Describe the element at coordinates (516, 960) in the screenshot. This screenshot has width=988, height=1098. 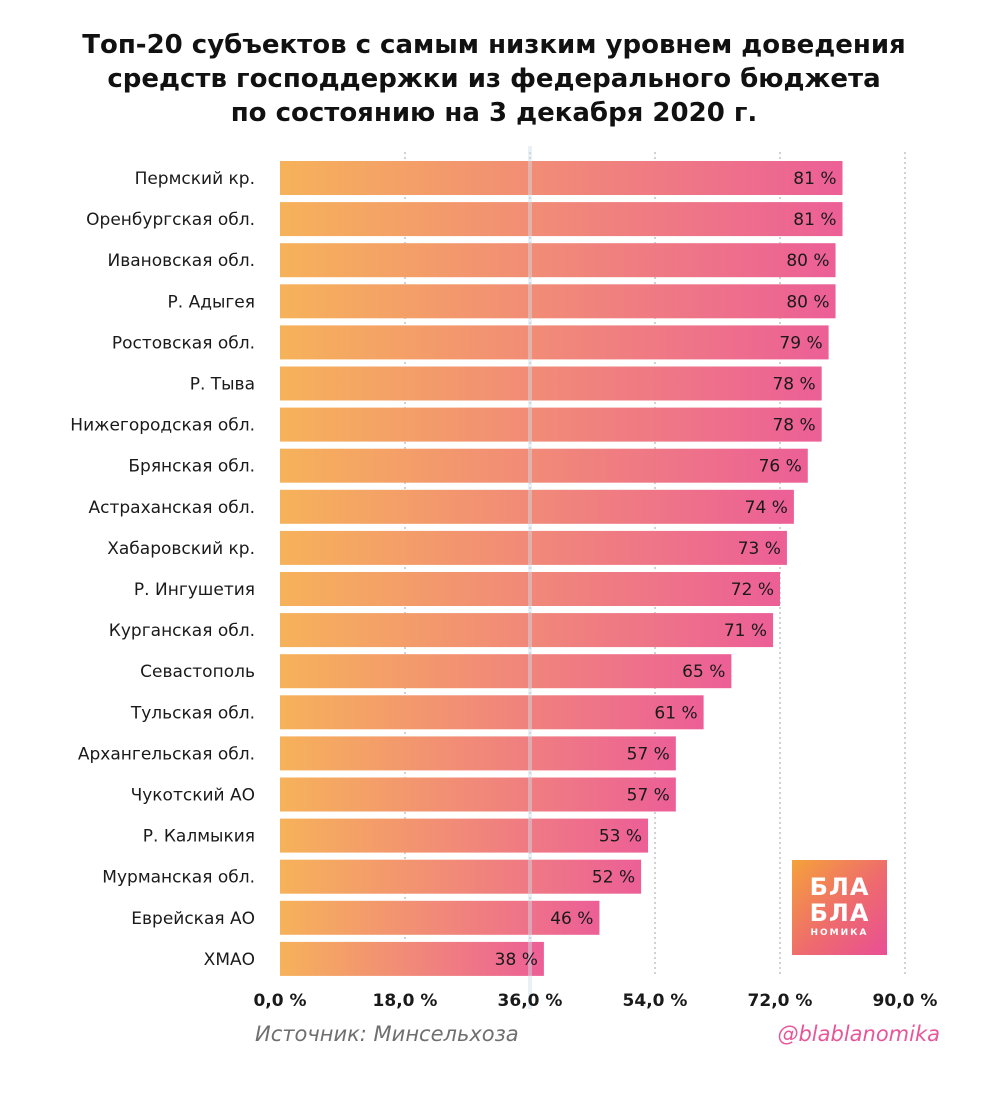
I see `value-label: 38 %` at that location.